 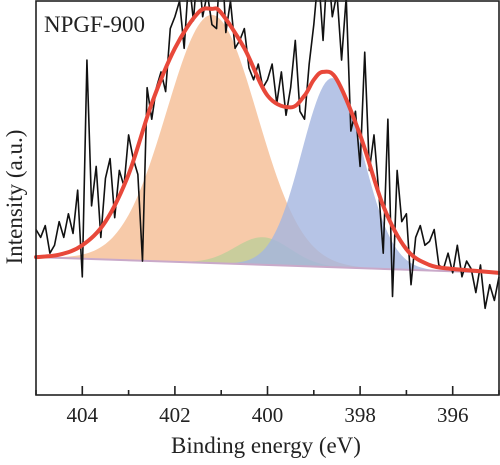 What do you see at coordinates (267, 265) in the screenshot?
I see `background-line` at bounding box center [267, 265].